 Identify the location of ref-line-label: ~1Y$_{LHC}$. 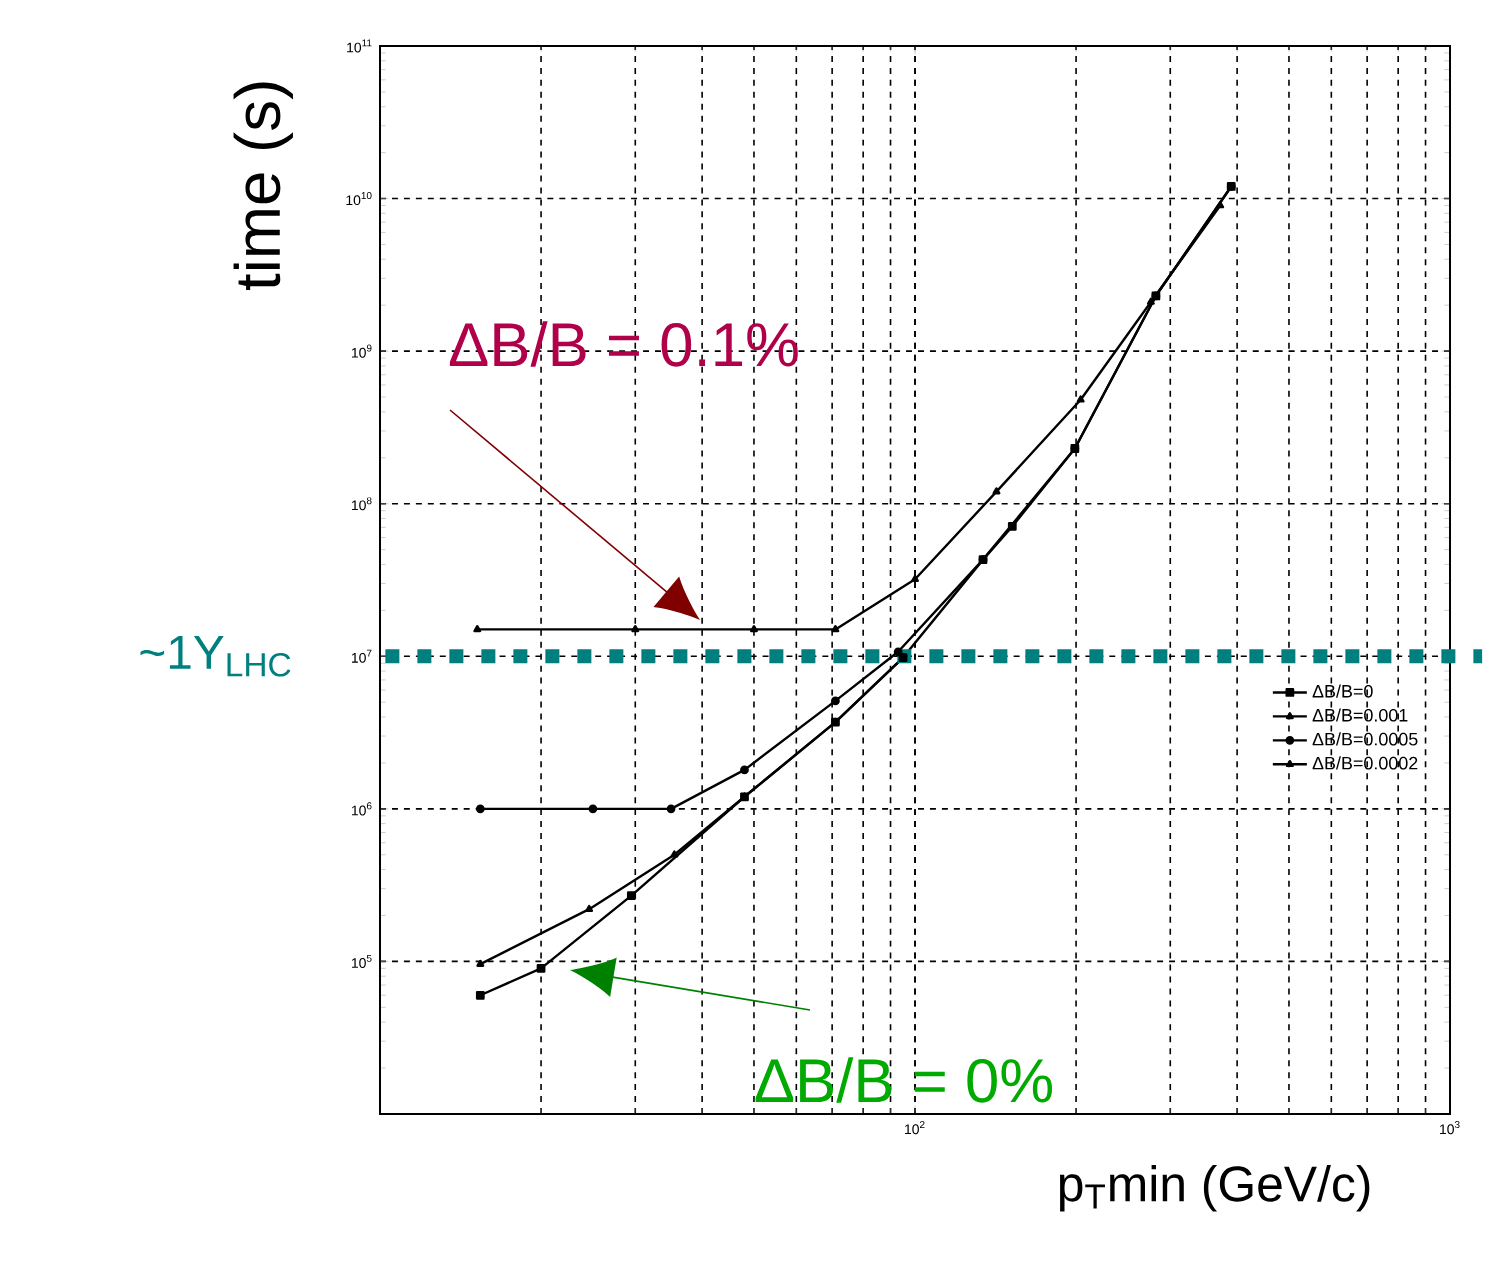
(215, 656).